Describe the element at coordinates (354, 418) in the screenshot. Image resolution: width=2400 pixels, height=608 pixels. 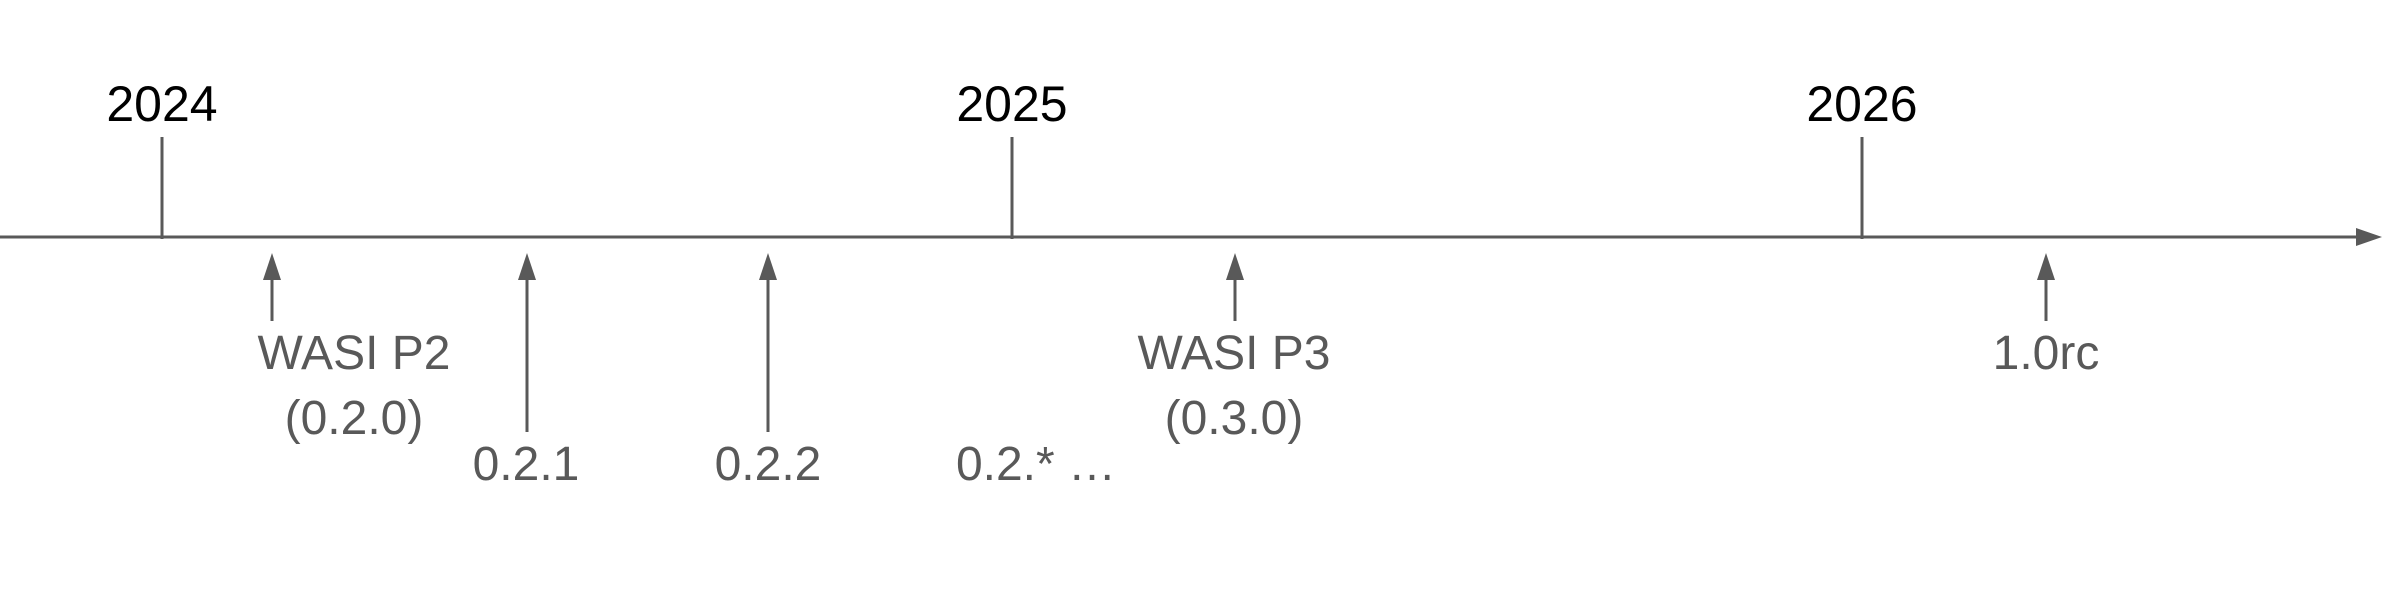
I see `release-label: (0.2.0)` at that location.